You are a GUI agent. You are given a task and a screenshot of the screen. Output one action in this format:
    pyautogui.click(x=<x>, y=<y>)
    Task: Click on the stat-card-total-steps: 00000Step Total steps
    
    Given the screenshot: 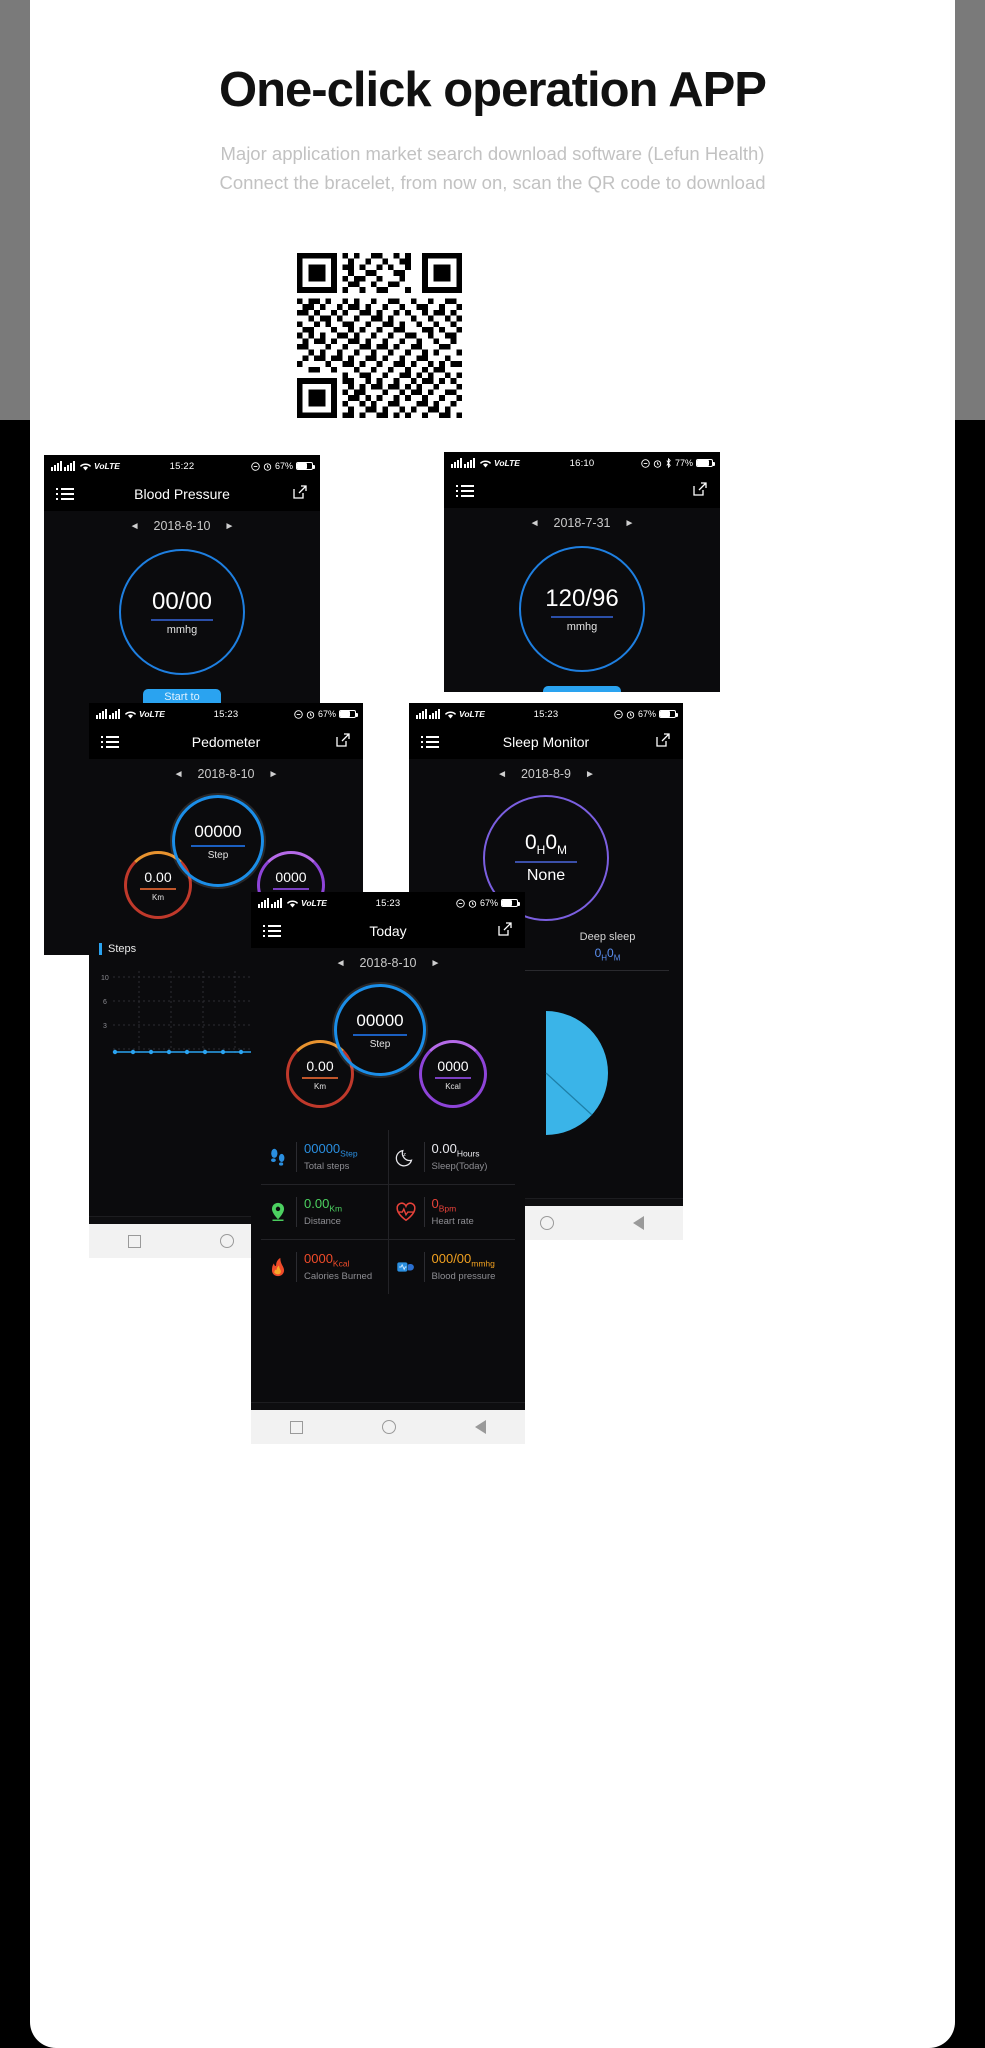 What is the action you would take?
    pyautogui.click(x=324, y=1157)
    